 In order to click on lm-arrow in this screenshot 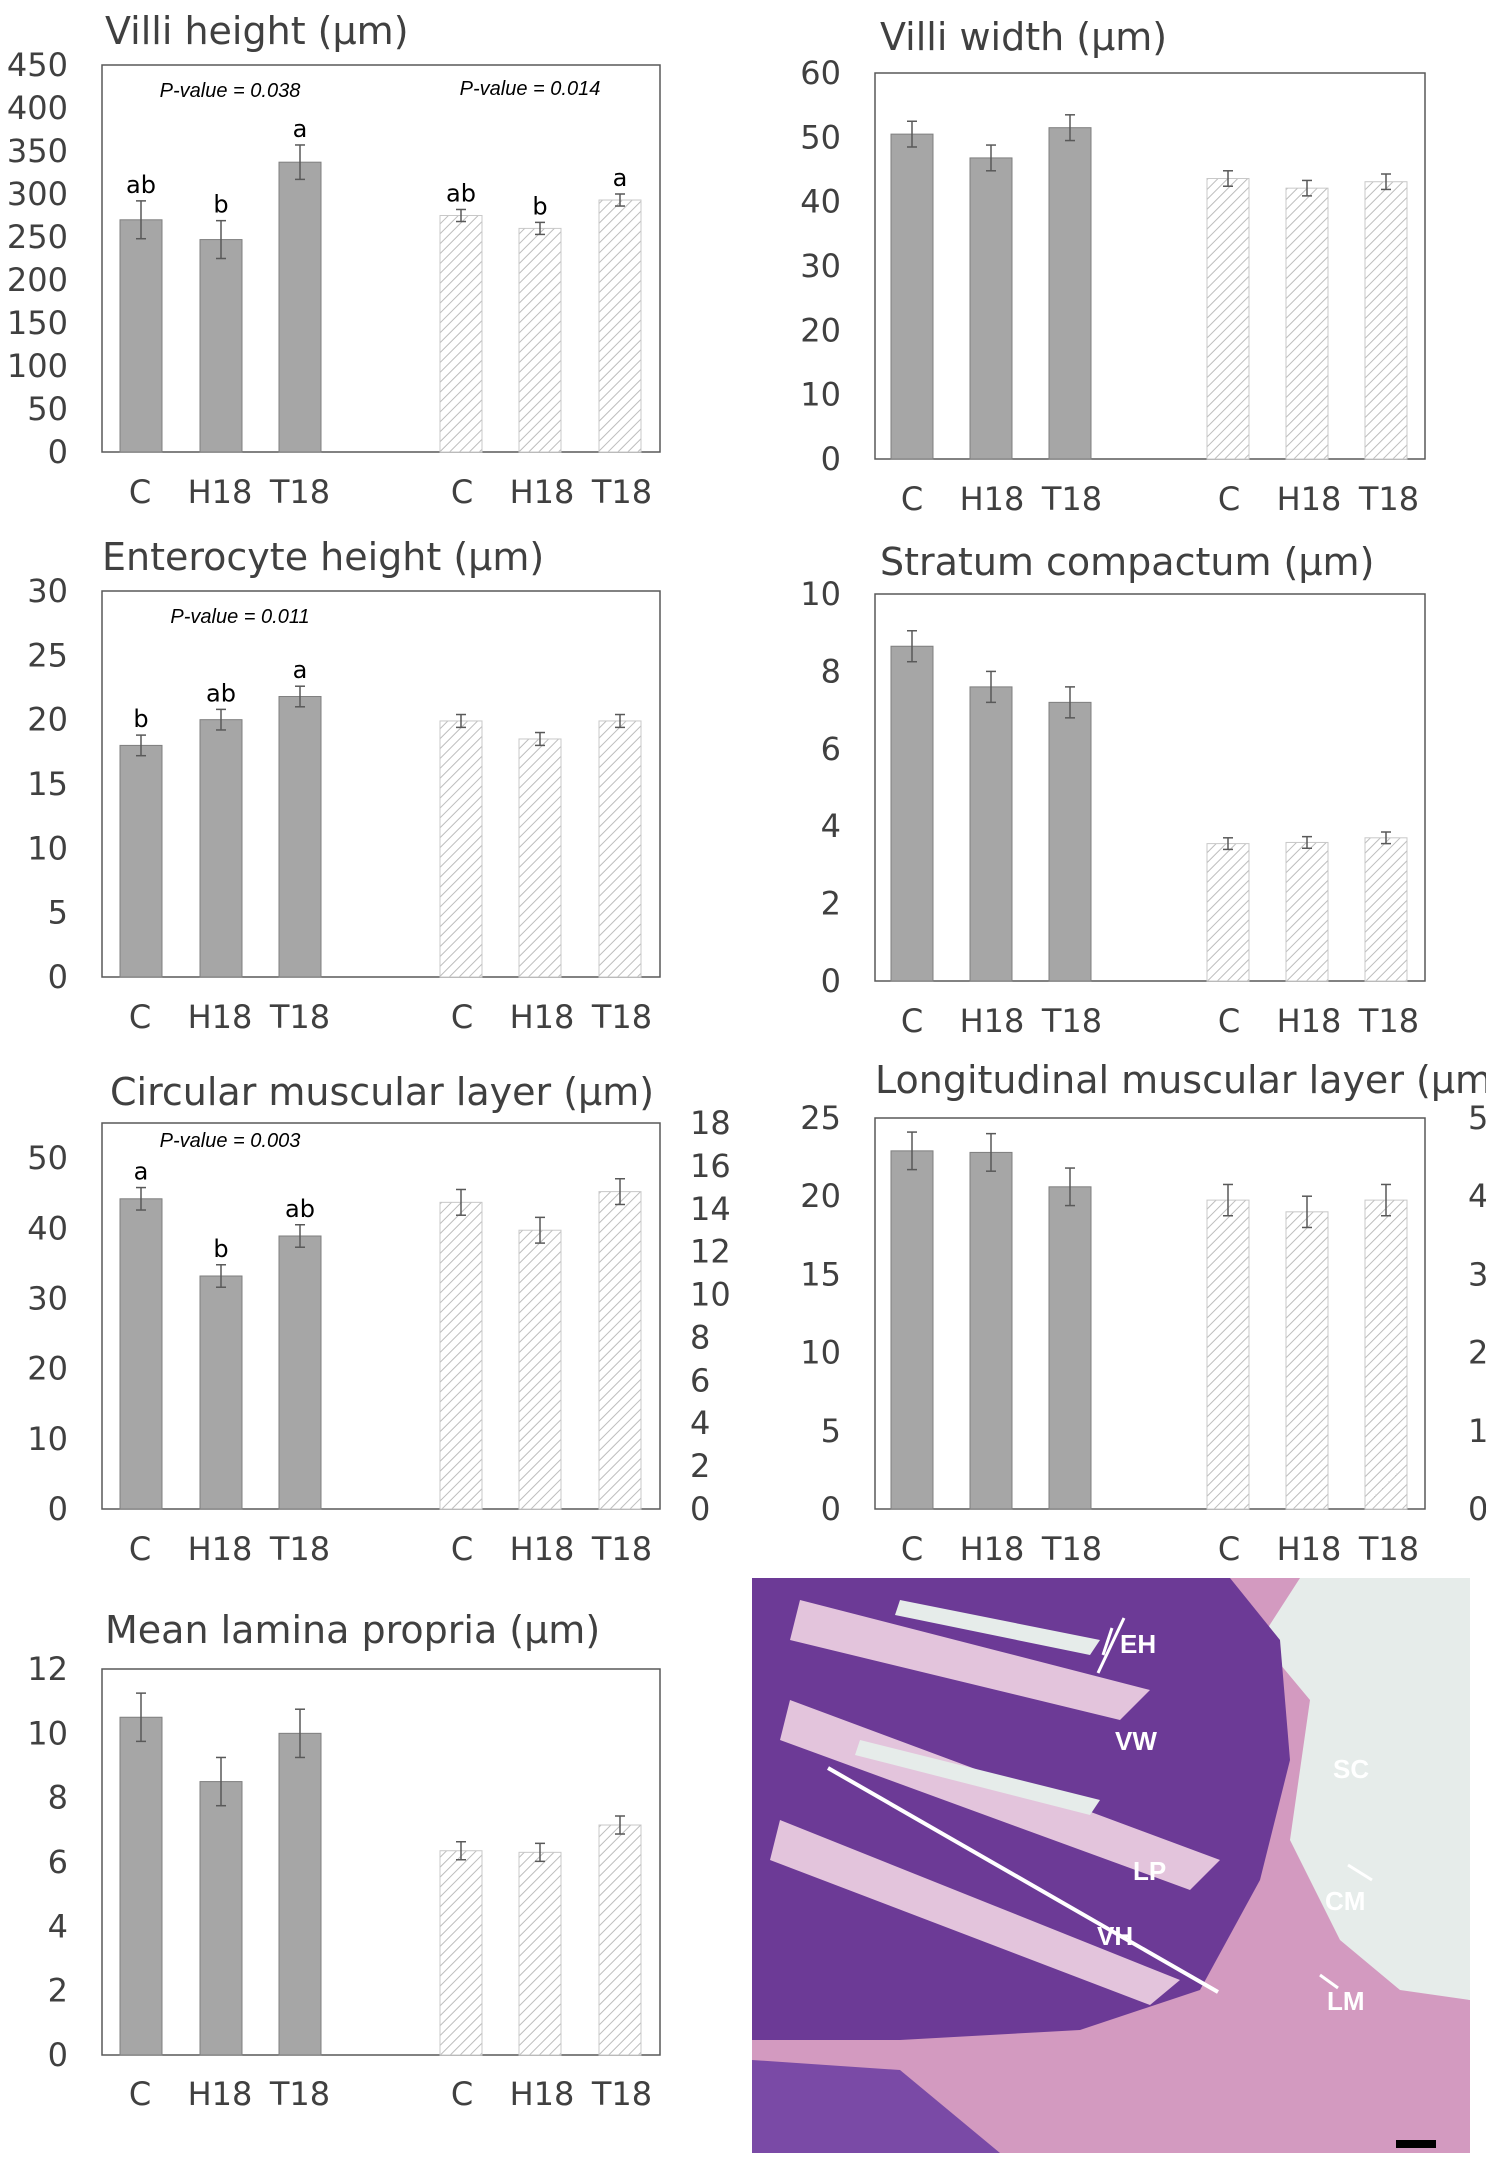, I will do `click(1329, 1981)`.